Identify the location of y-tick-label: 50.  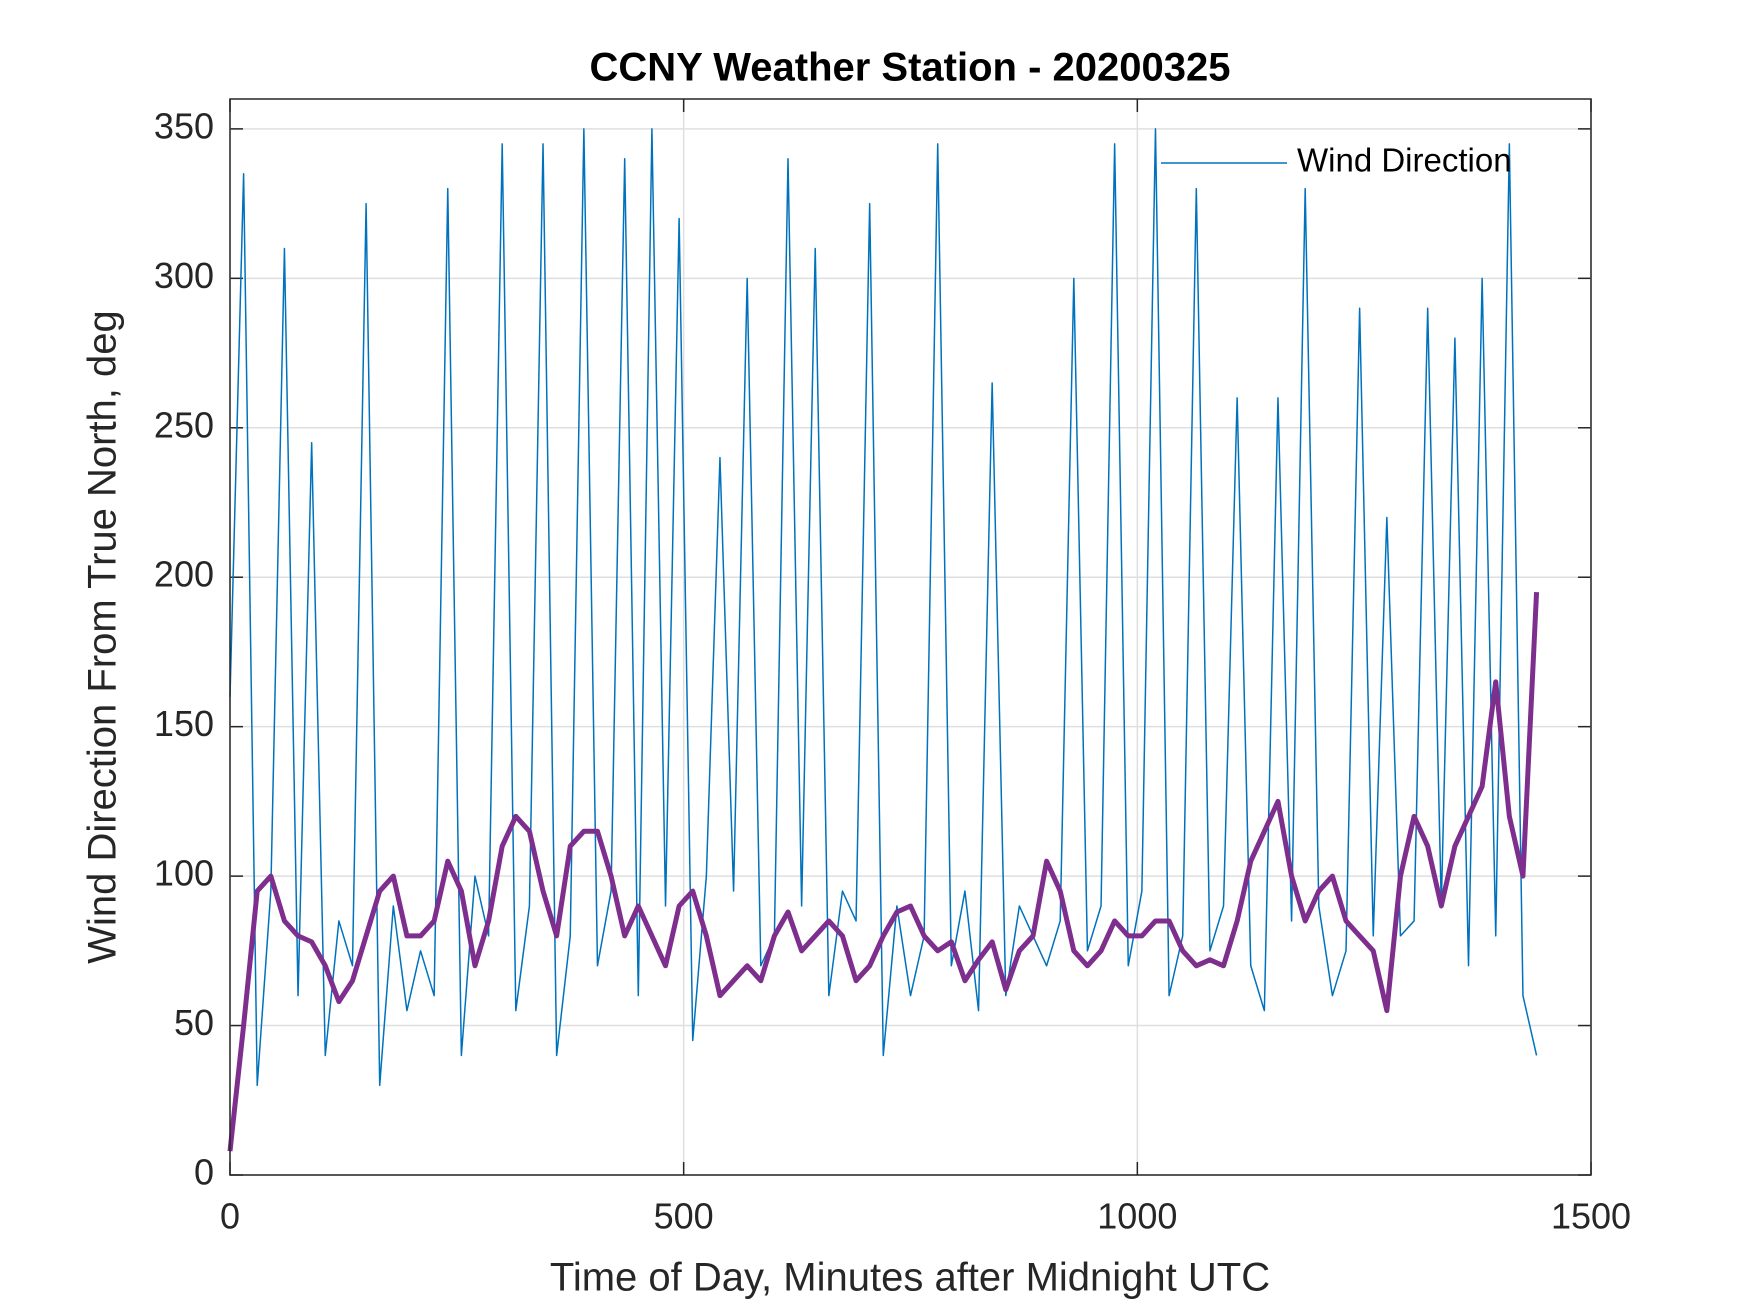
(194, 1022).